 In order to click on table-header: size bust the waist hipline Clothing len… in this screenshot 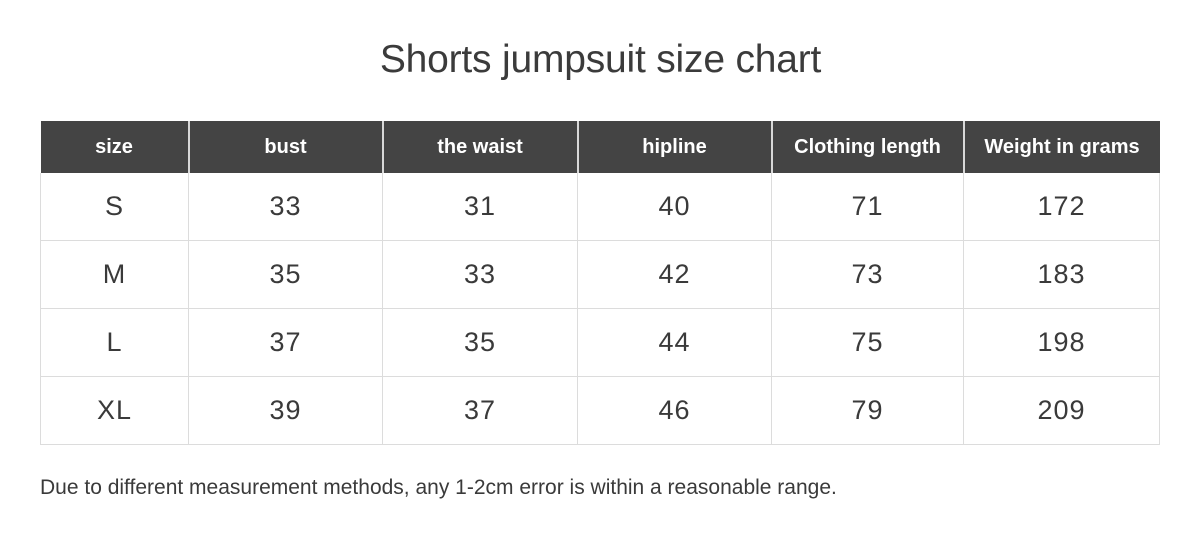, I will do `click(600, 147)`.